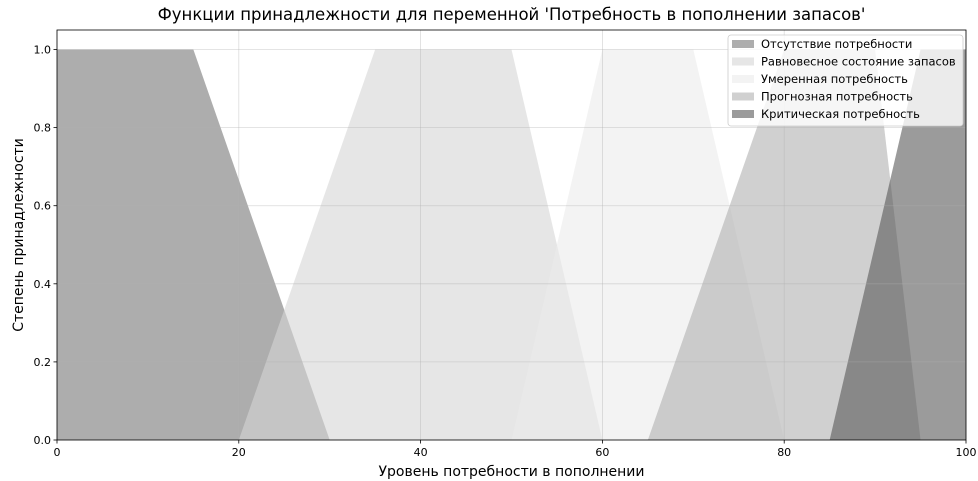 The height and width of the screenshot is (481, 978). I want to click on legend-label: Критическая потребность, so click(840, 114).